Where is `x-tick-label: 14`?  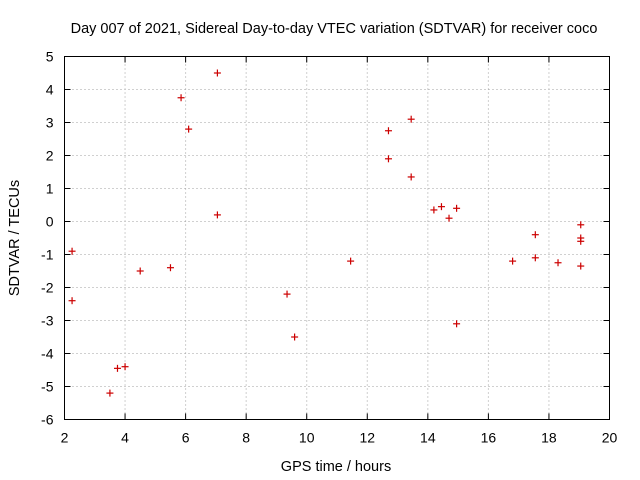 x-tick-label: 14 is located at coordinates (428, 438).